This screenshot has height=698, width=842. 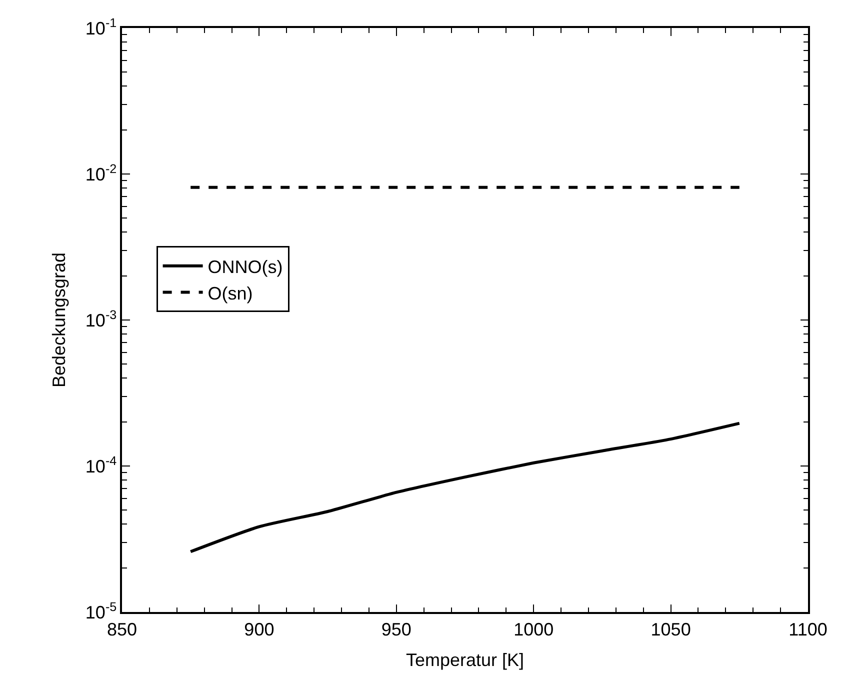 What do you see at coordinates (670, 629) in the screenshot?
I see `x-tick-label: 1050` at bounding box center [670, 629].